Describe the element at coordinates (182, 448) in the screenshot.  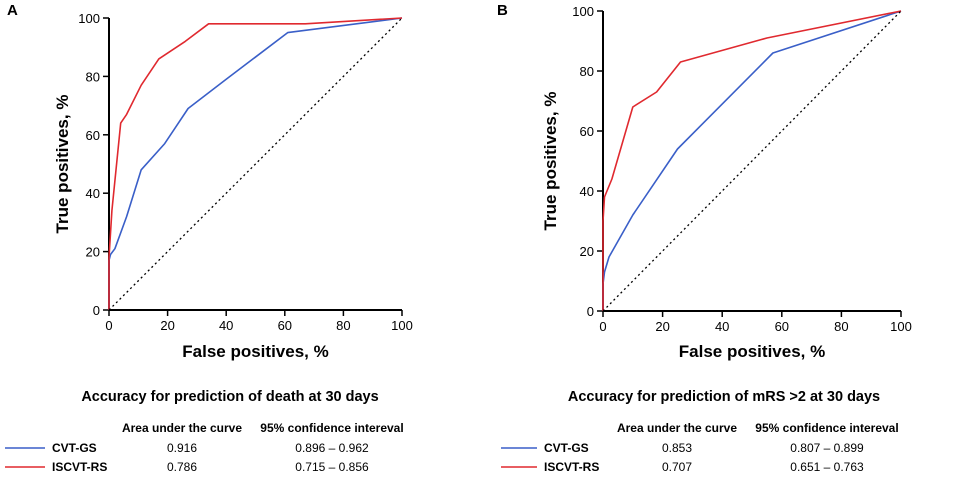
I see `table-cell-auc: 0.916` at that location.